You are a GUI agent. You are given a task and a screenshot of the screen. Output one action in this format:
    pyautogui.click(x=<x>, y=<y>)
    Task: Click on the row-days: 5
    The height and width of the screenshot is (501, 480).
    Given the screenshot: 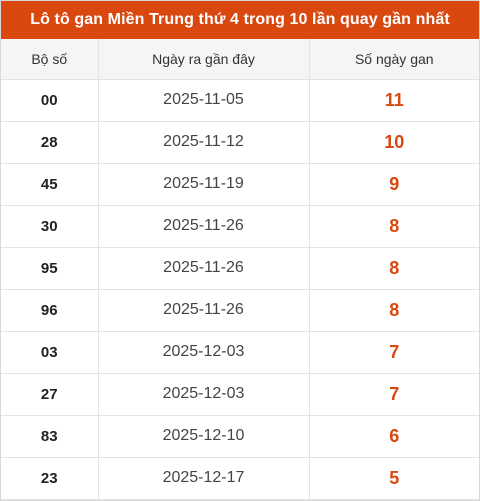 What is the action you would take?
    pyautogui.click(x=394, y=478)
    